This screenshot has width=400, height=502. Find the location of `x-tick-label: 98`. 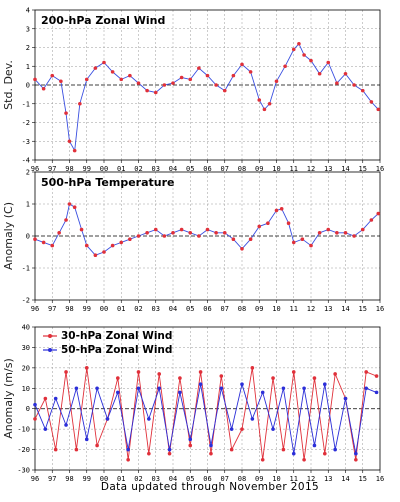

x-tick-label: 98 is located at coordinates (69, 479).